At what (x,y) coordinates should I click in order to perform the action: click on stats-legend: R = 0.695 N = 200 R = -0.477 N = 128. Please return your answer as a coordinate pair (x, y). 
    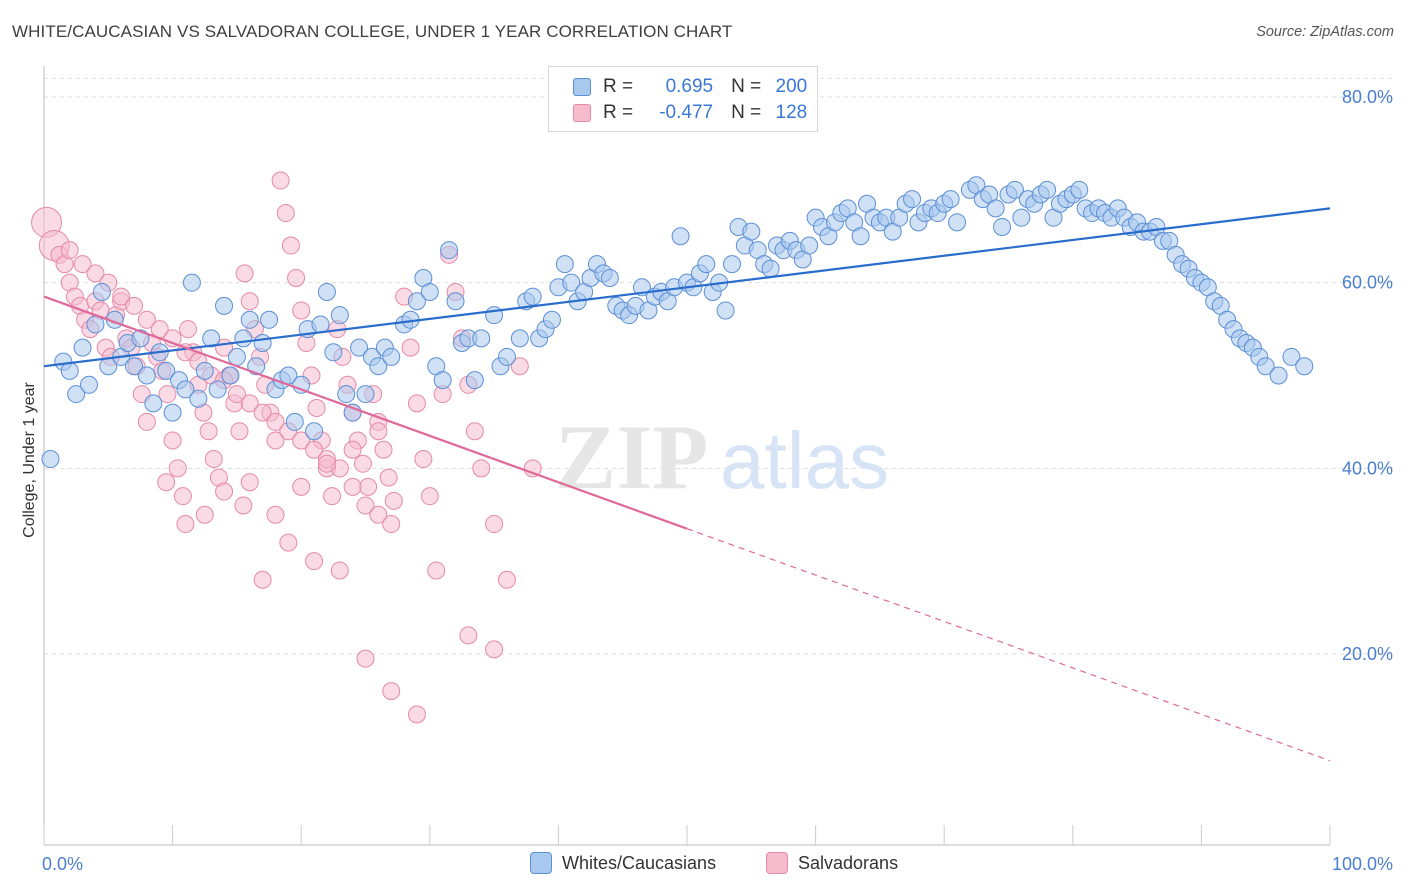
    Looking at the image, I should click on (683, 99).